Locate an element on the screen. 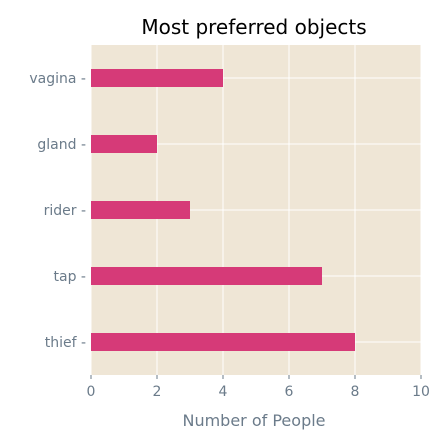 The height and width of the screenshot is (448, 448). chart-title: Most preferred objects is located at coordinates (253, 27).